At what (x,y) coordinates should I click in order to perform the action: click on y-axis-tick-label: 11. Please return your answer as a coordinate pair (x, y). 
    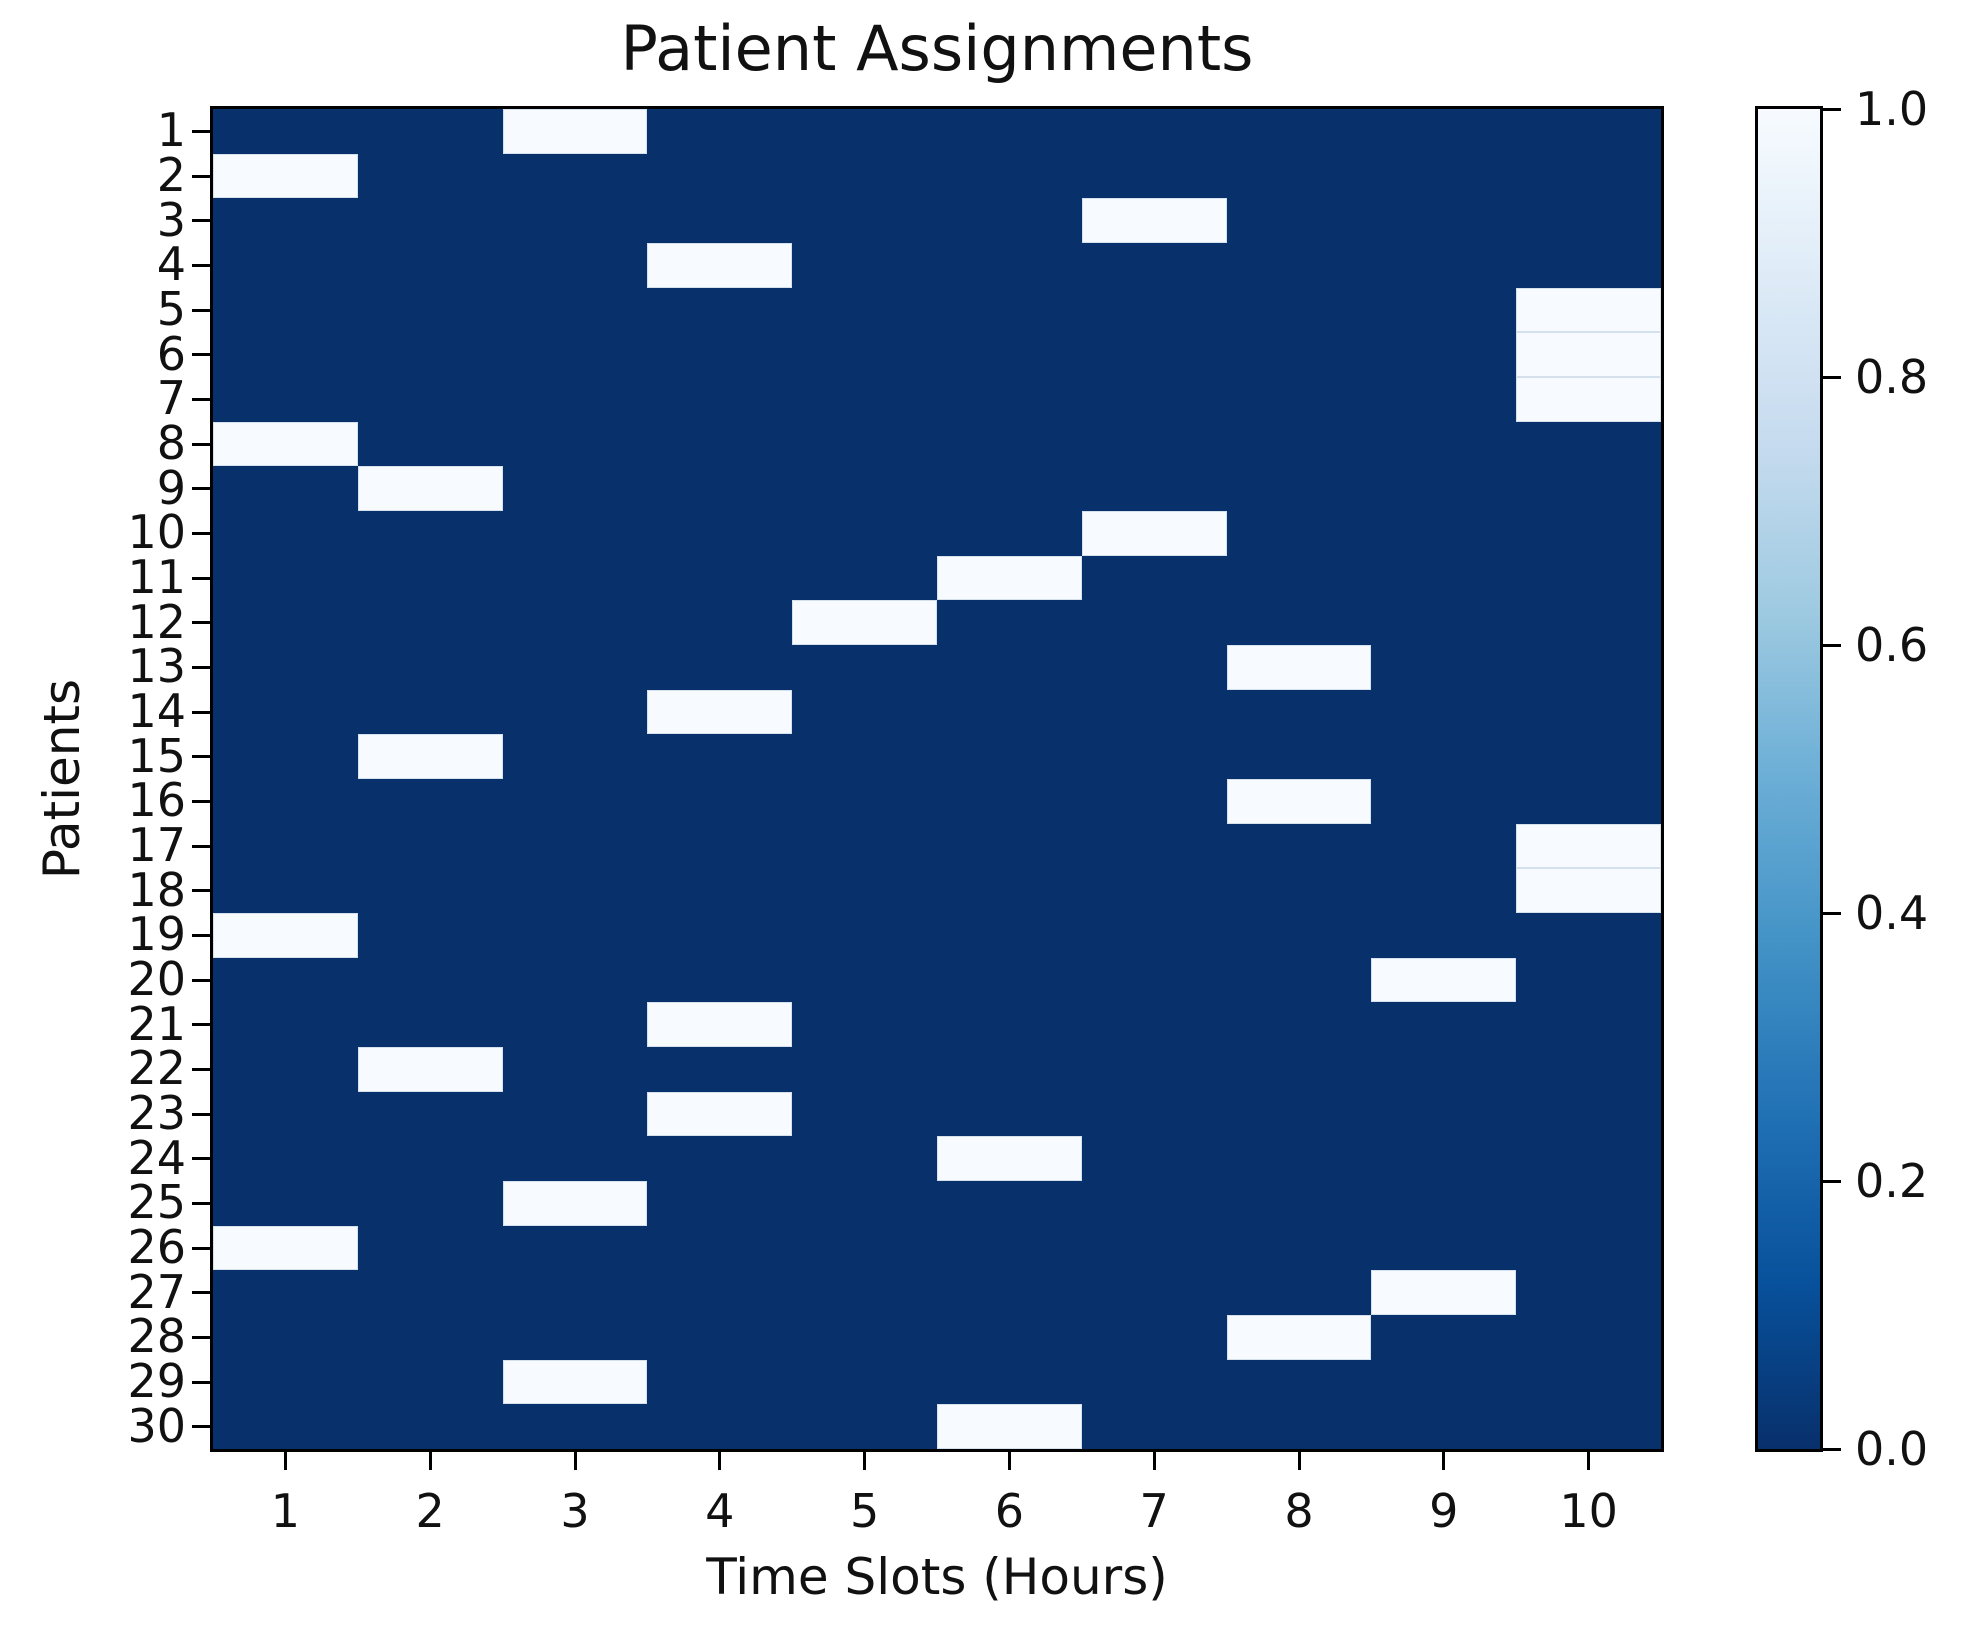
    Looking at the image, I should click on (156, 576).